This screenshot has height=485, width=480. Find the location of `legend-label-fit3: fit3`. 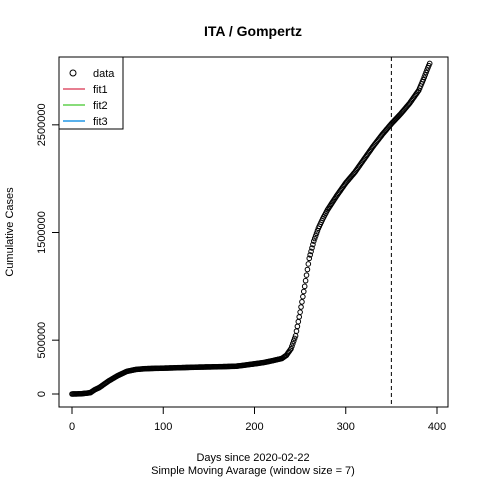

legend-label-fit3: fit3 is located at coordinates (100, 122).